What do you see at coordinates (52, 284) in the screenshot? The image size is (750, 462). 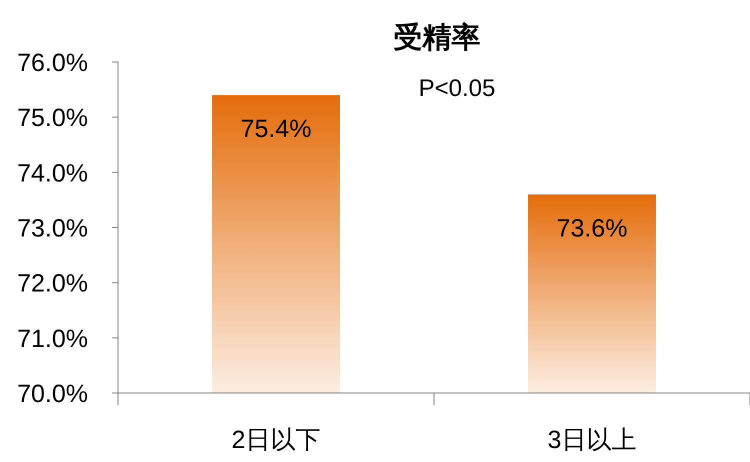 I see `y-tick-label: 72.0%` at bounding box center [52, 284].